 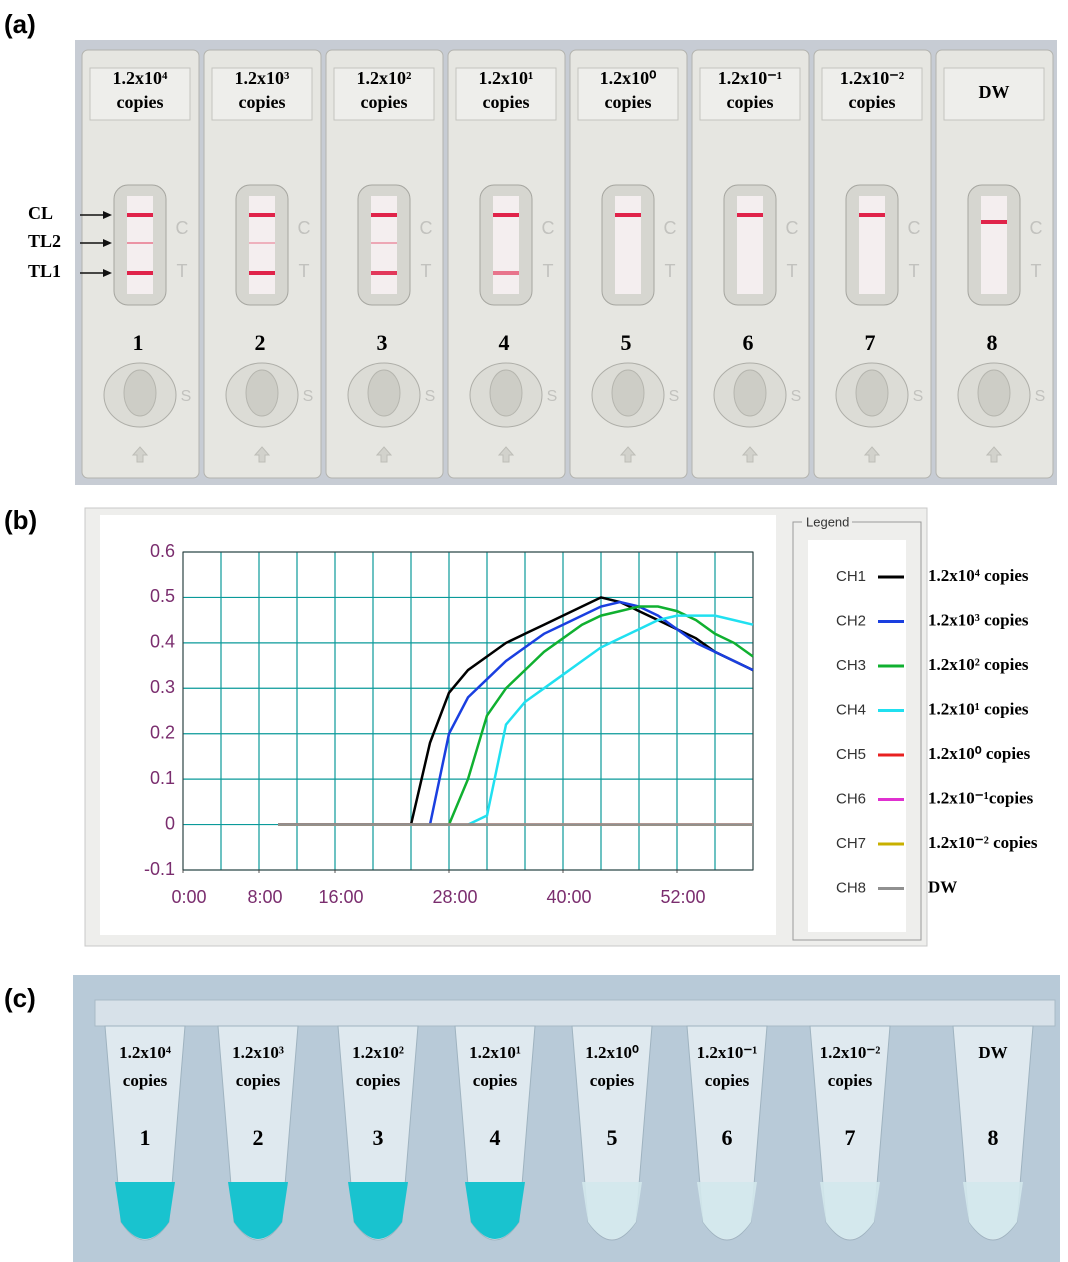 What do you see at coordinates (20, 520) in the screenshot?
I see `panel-label: (b)` at bounding box center [20, 520].